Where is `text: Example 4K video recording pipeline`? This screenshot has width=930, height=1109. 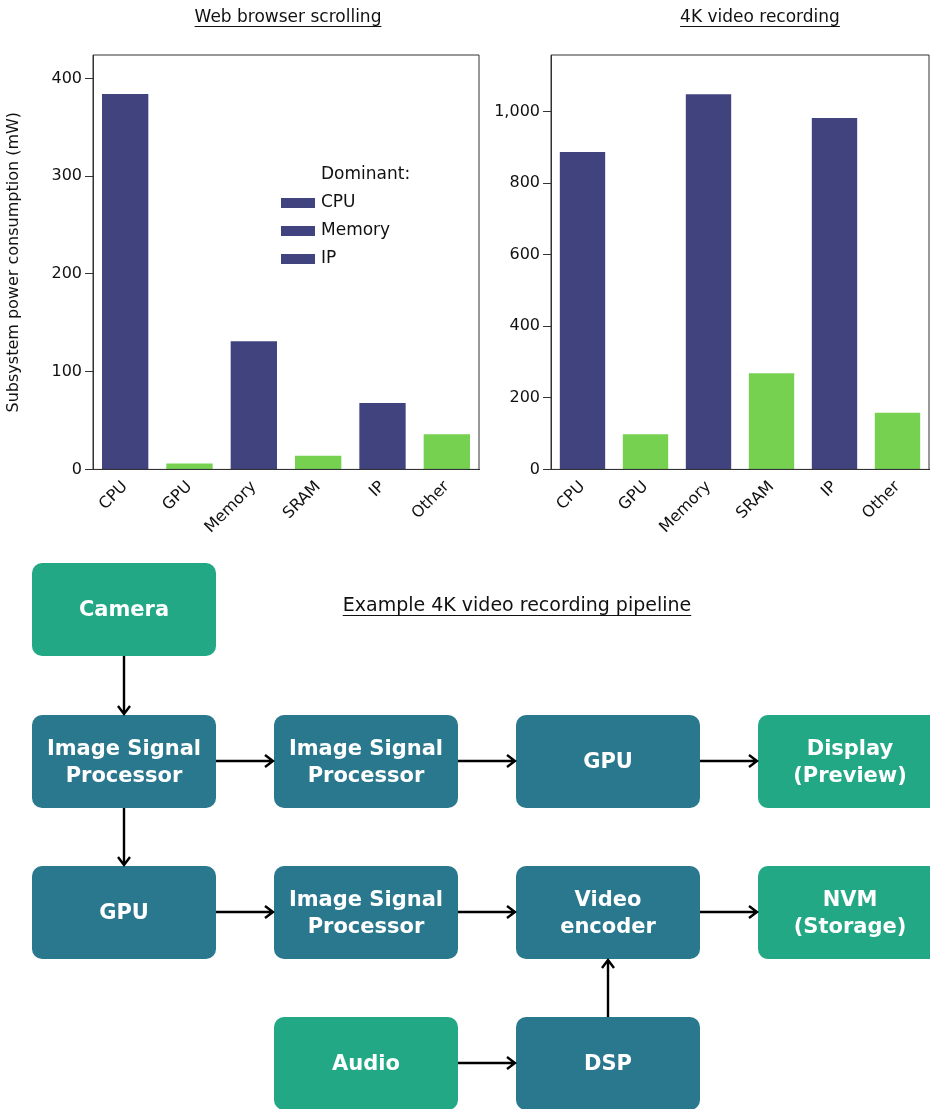 text: Example 4K video recording pipeline is located at coordinates (517, 604).